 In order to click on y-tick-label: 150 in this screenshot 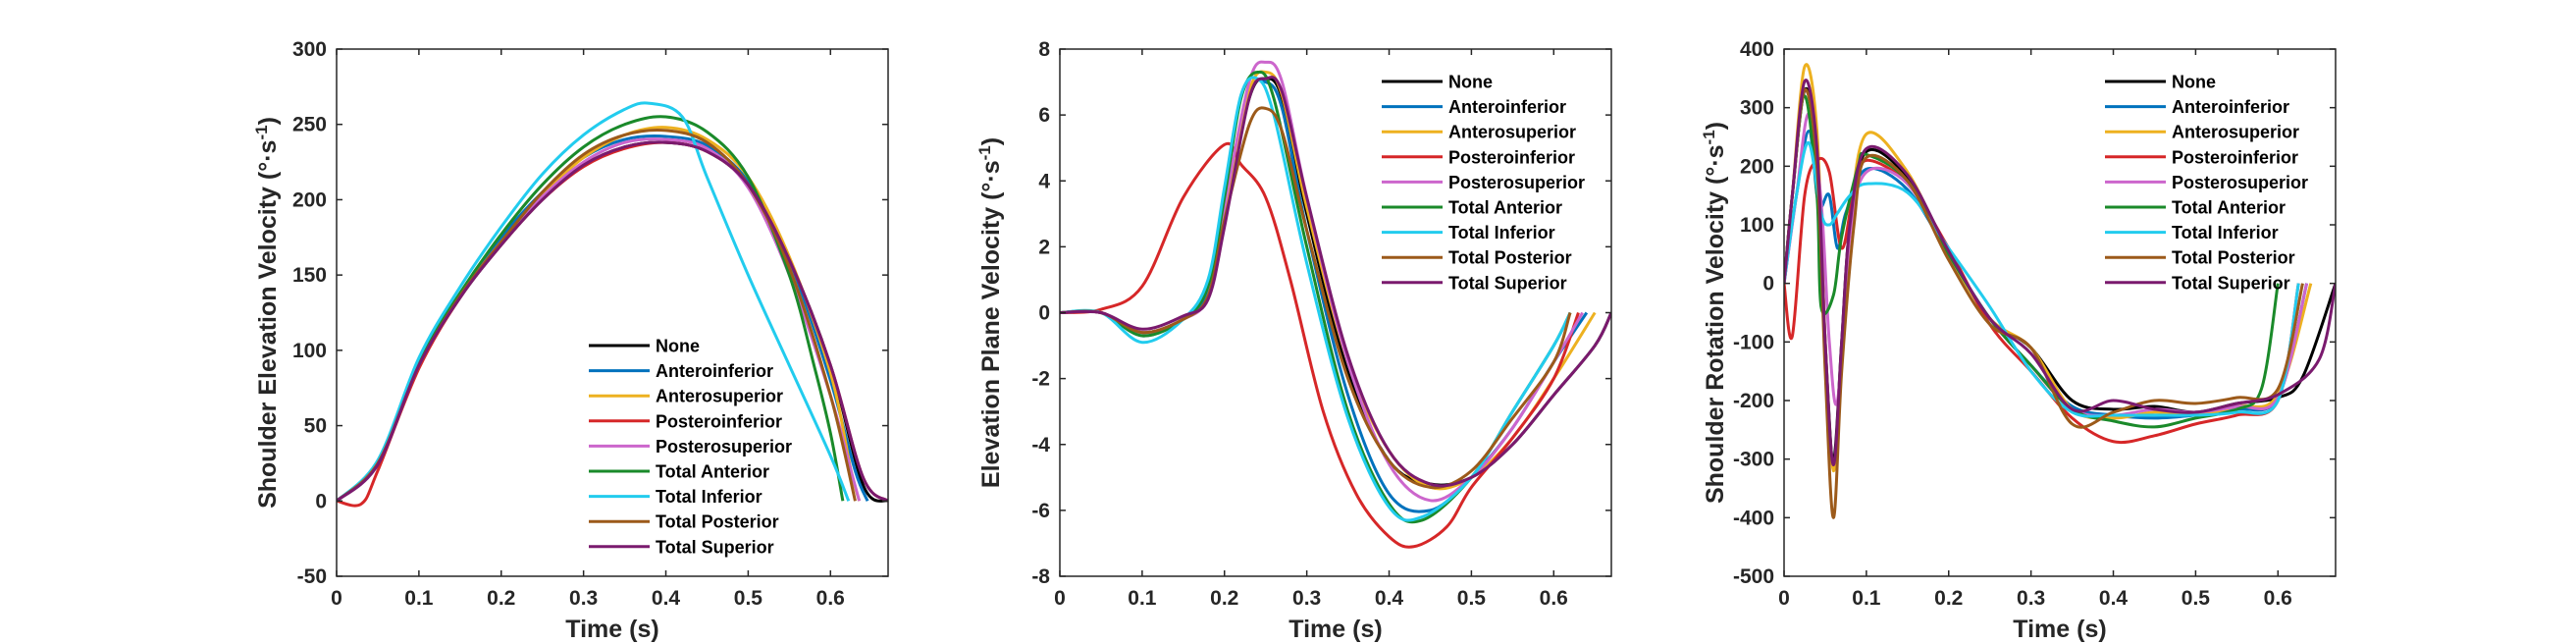, I will do `click(309, 275)`.